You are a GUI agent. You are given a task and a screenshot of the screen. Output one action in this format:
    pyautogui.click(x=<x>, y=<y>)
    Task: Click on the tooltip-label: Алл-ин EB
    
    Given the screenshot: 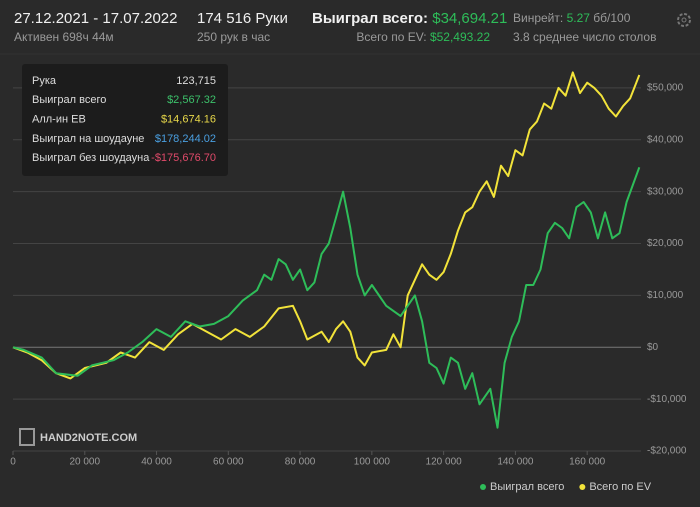 What is the action you would take?
    pyautogui.click(x=59, y=120)
    